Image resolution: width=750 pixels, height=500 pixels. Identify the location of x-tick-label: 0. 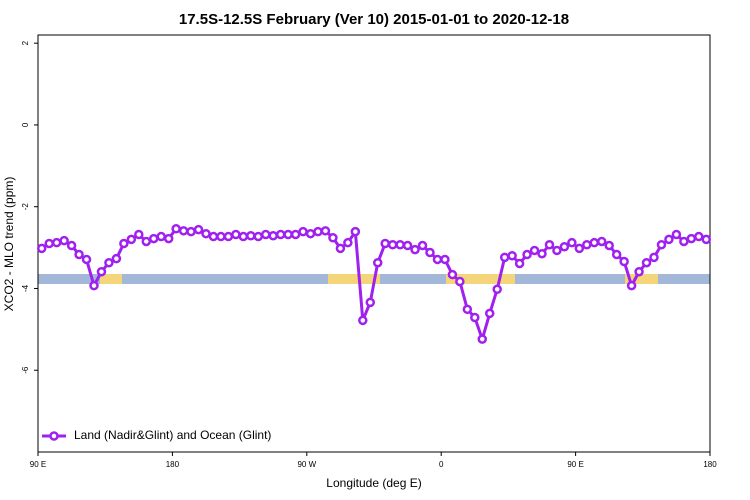
(441, 464).